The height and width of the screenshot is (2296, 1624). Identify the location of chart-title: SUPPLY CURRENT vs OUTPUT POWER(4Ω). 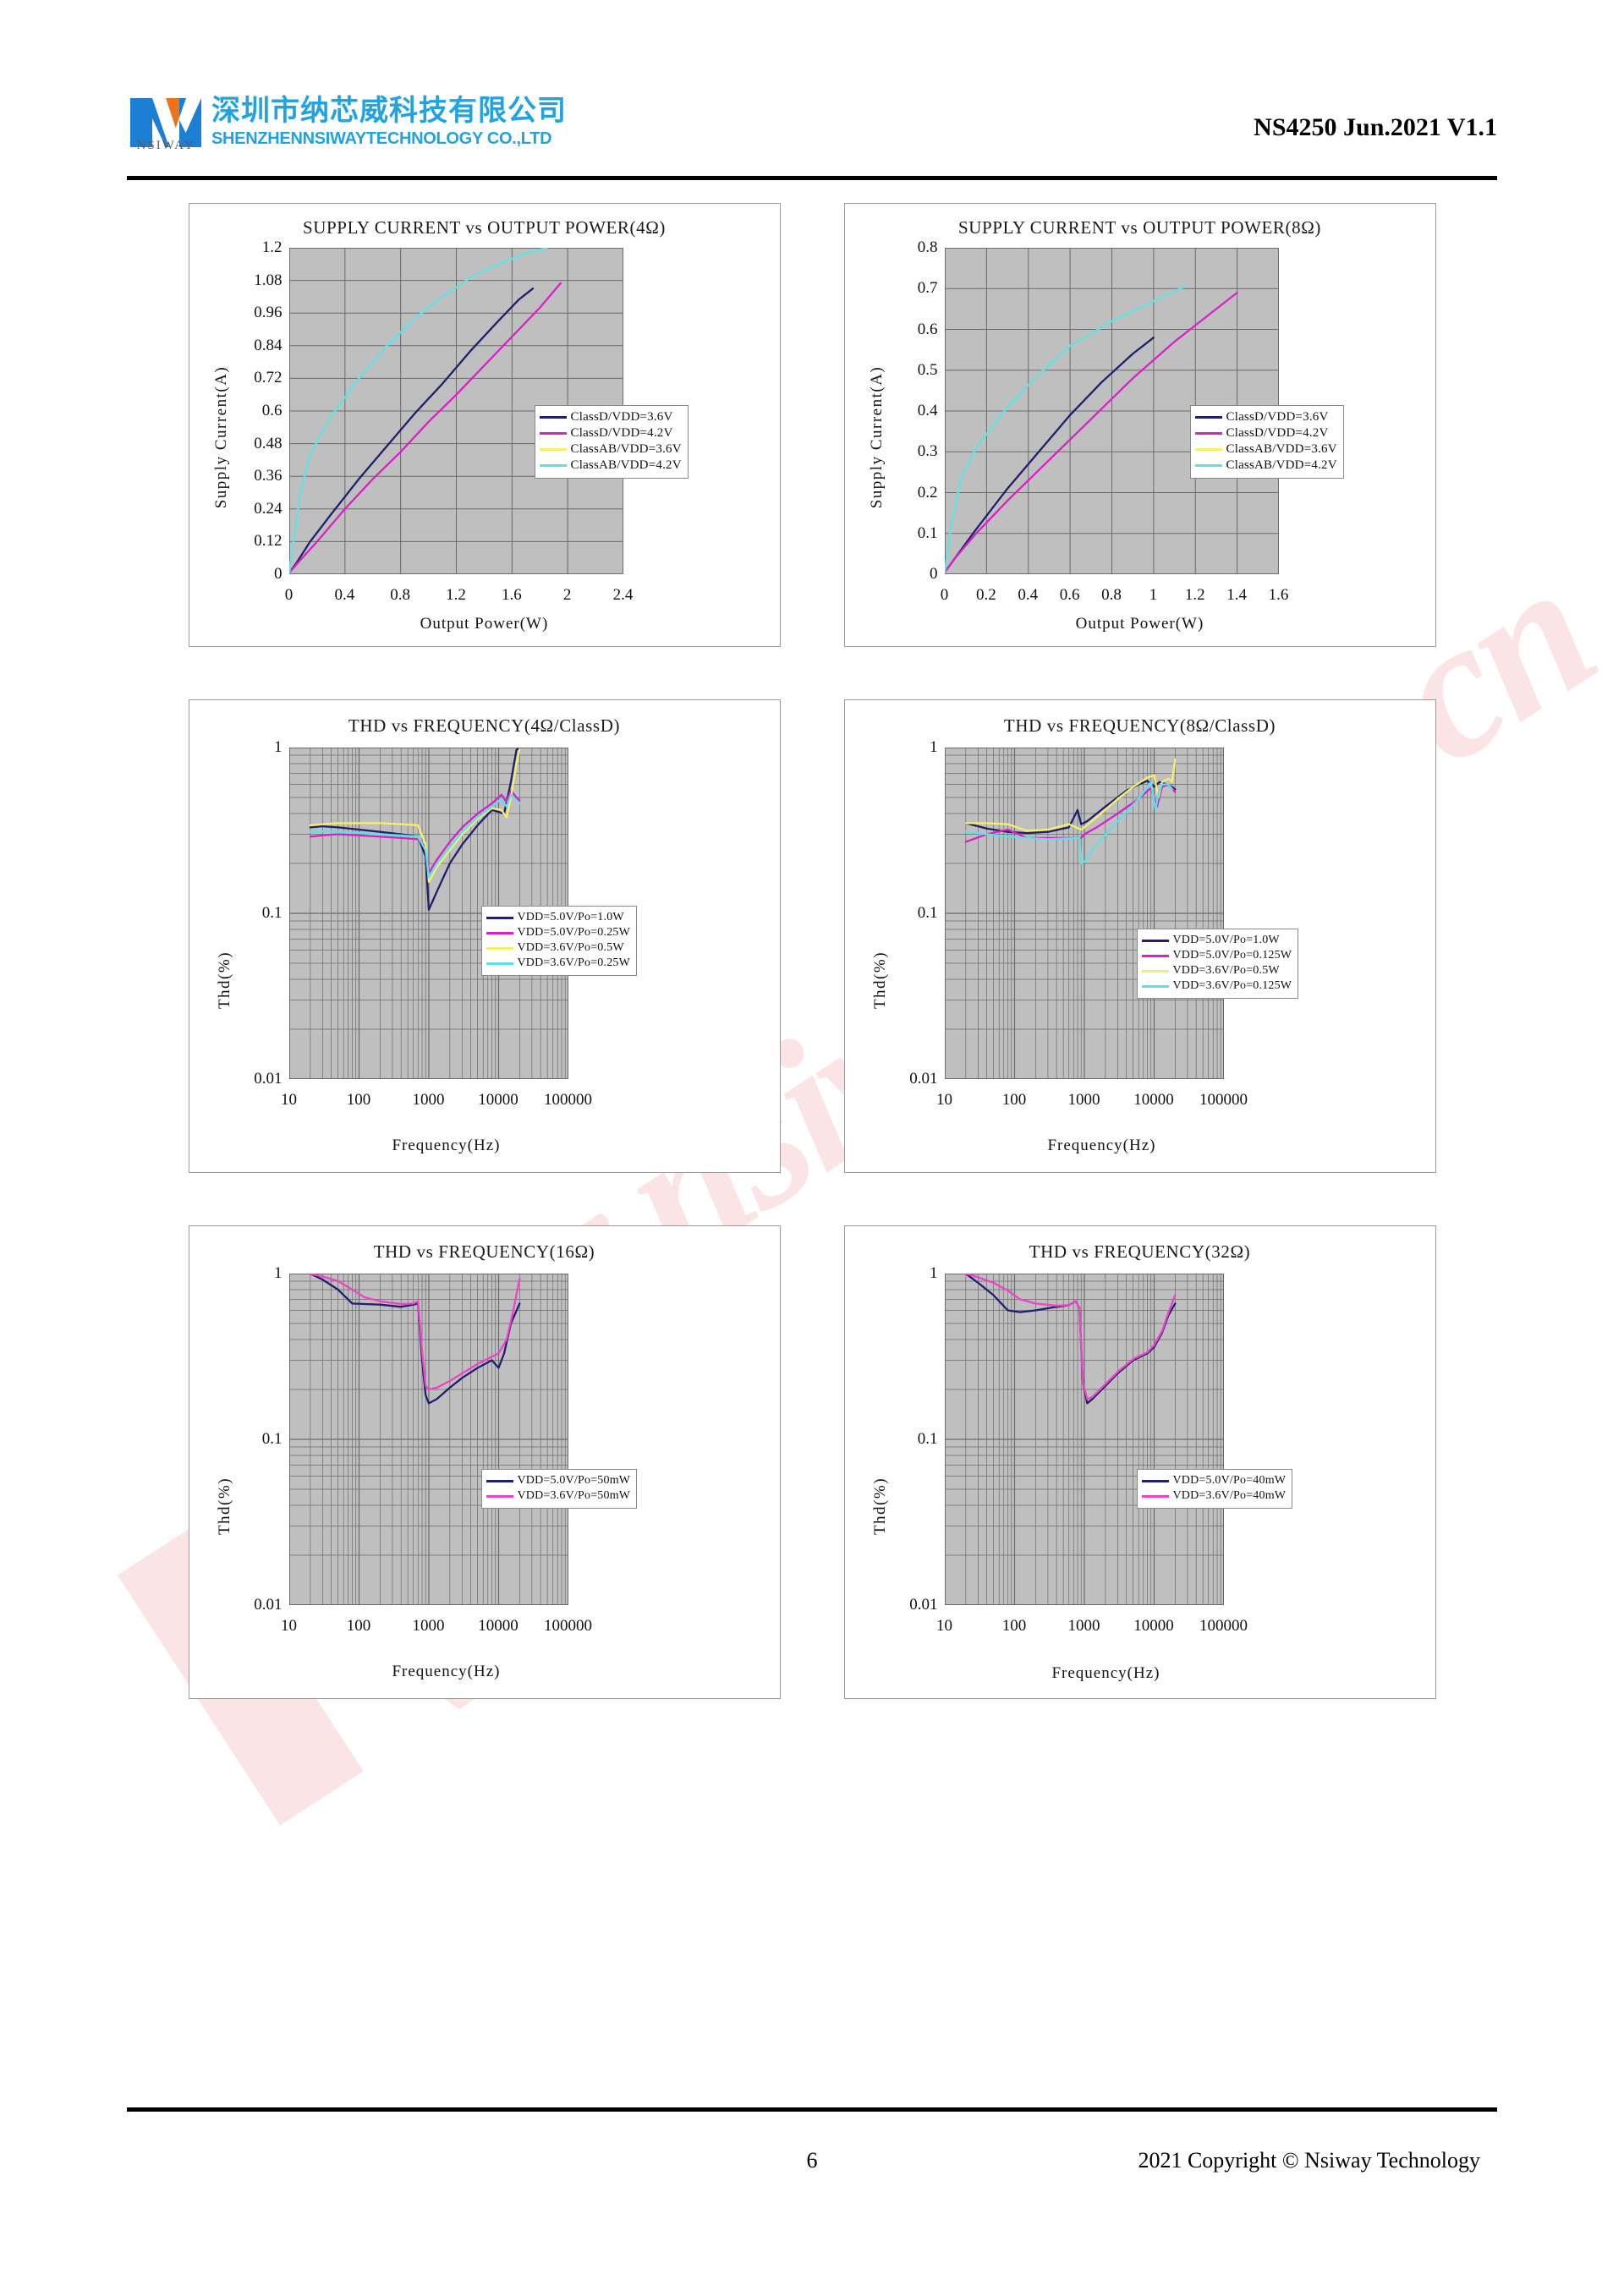
(485, 228).